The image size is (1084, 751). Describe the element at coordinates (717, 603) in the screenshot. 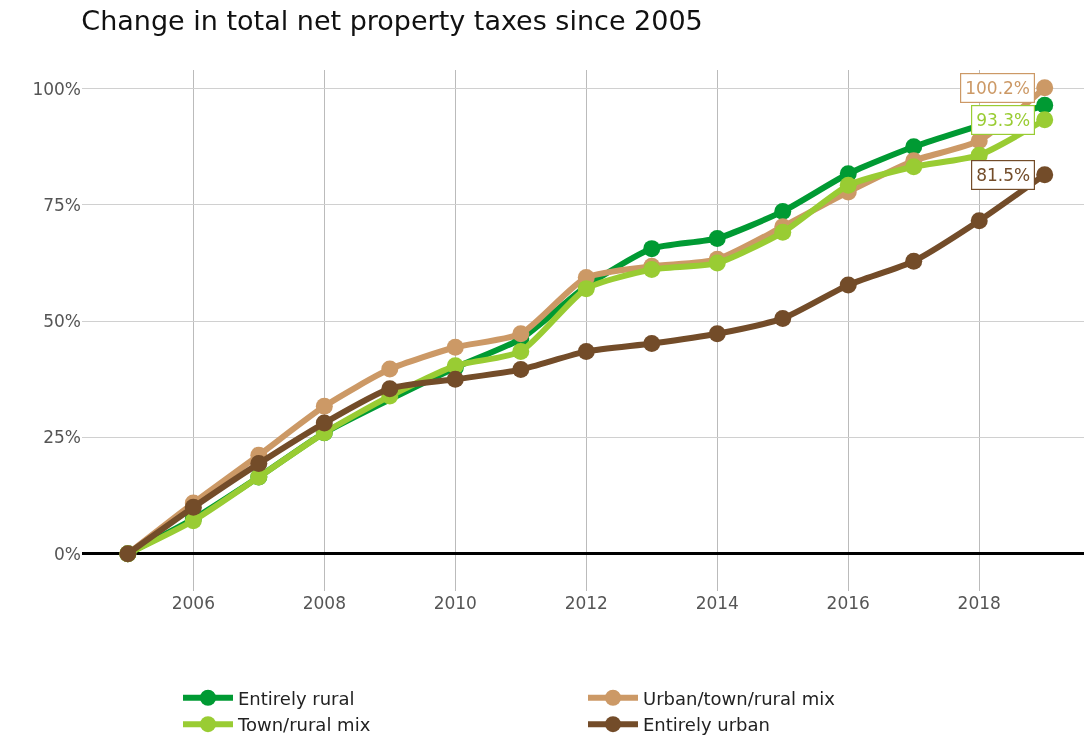

I see `x-tick-label: 2014` at that location.